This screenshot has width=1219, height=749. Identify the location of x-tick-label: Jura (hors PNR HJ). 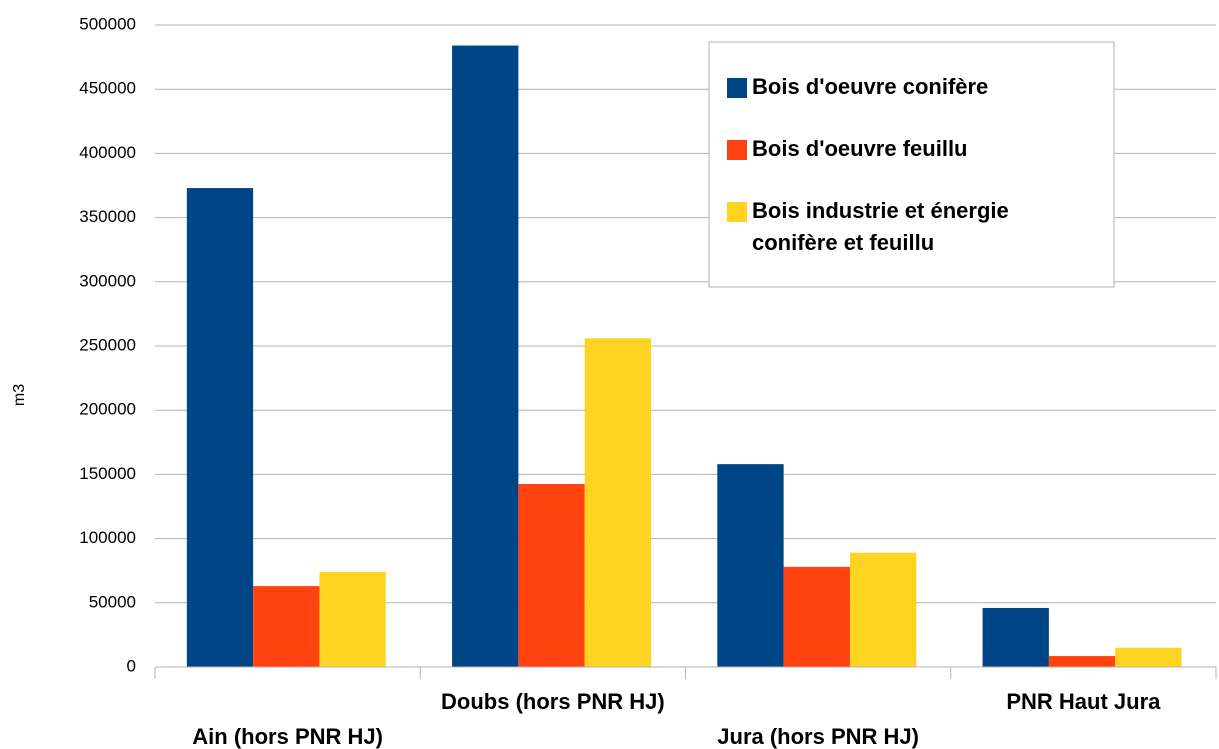
(818, 736).